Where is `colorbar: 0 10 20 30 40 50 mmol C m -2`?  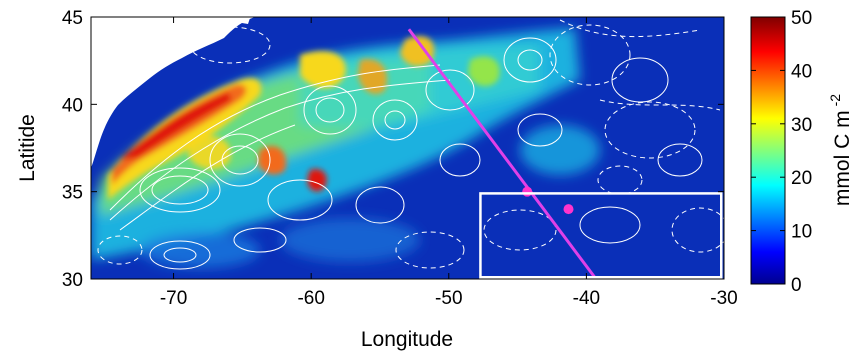 colorbar: 0 10 20 30 40 50 mmol C m -2 is located at coordinates (802, 152).